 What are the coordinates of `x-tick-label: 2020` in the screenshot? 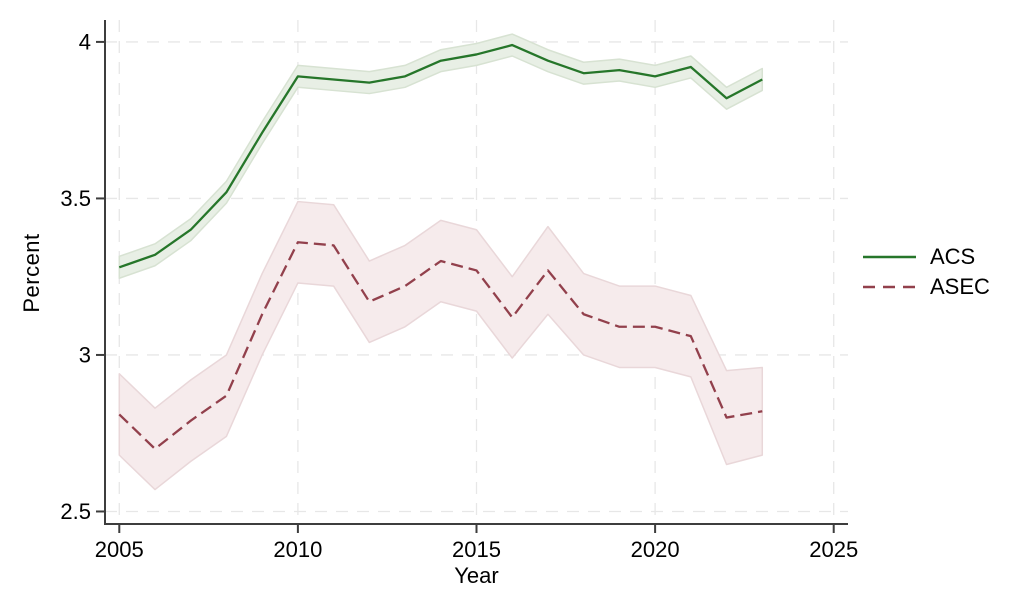 It's located at (655, 549).